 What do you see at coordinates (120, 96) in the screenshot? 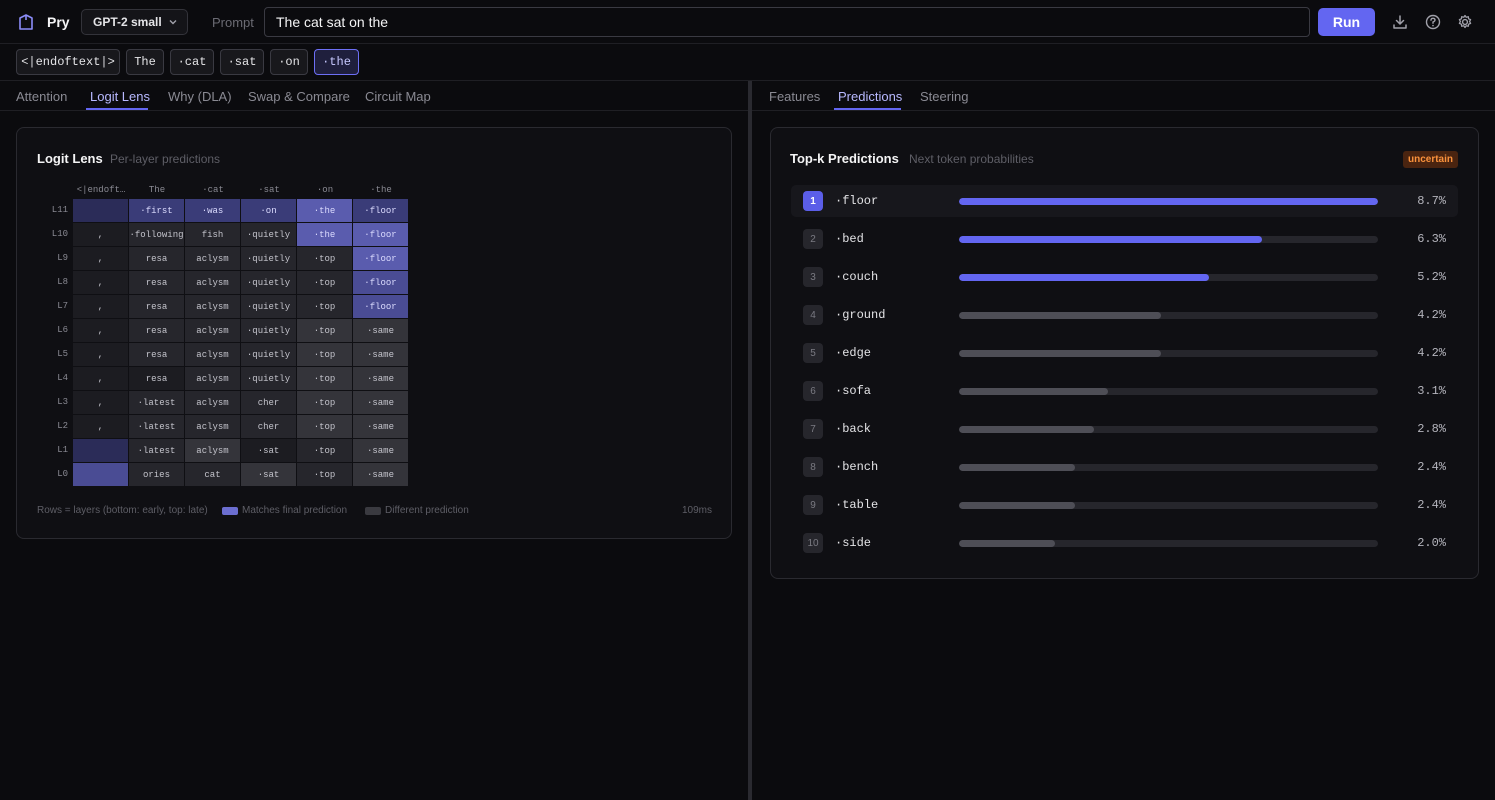
I see `tab-logit-lens: Logit Lens` at bounding box center [120, 96].